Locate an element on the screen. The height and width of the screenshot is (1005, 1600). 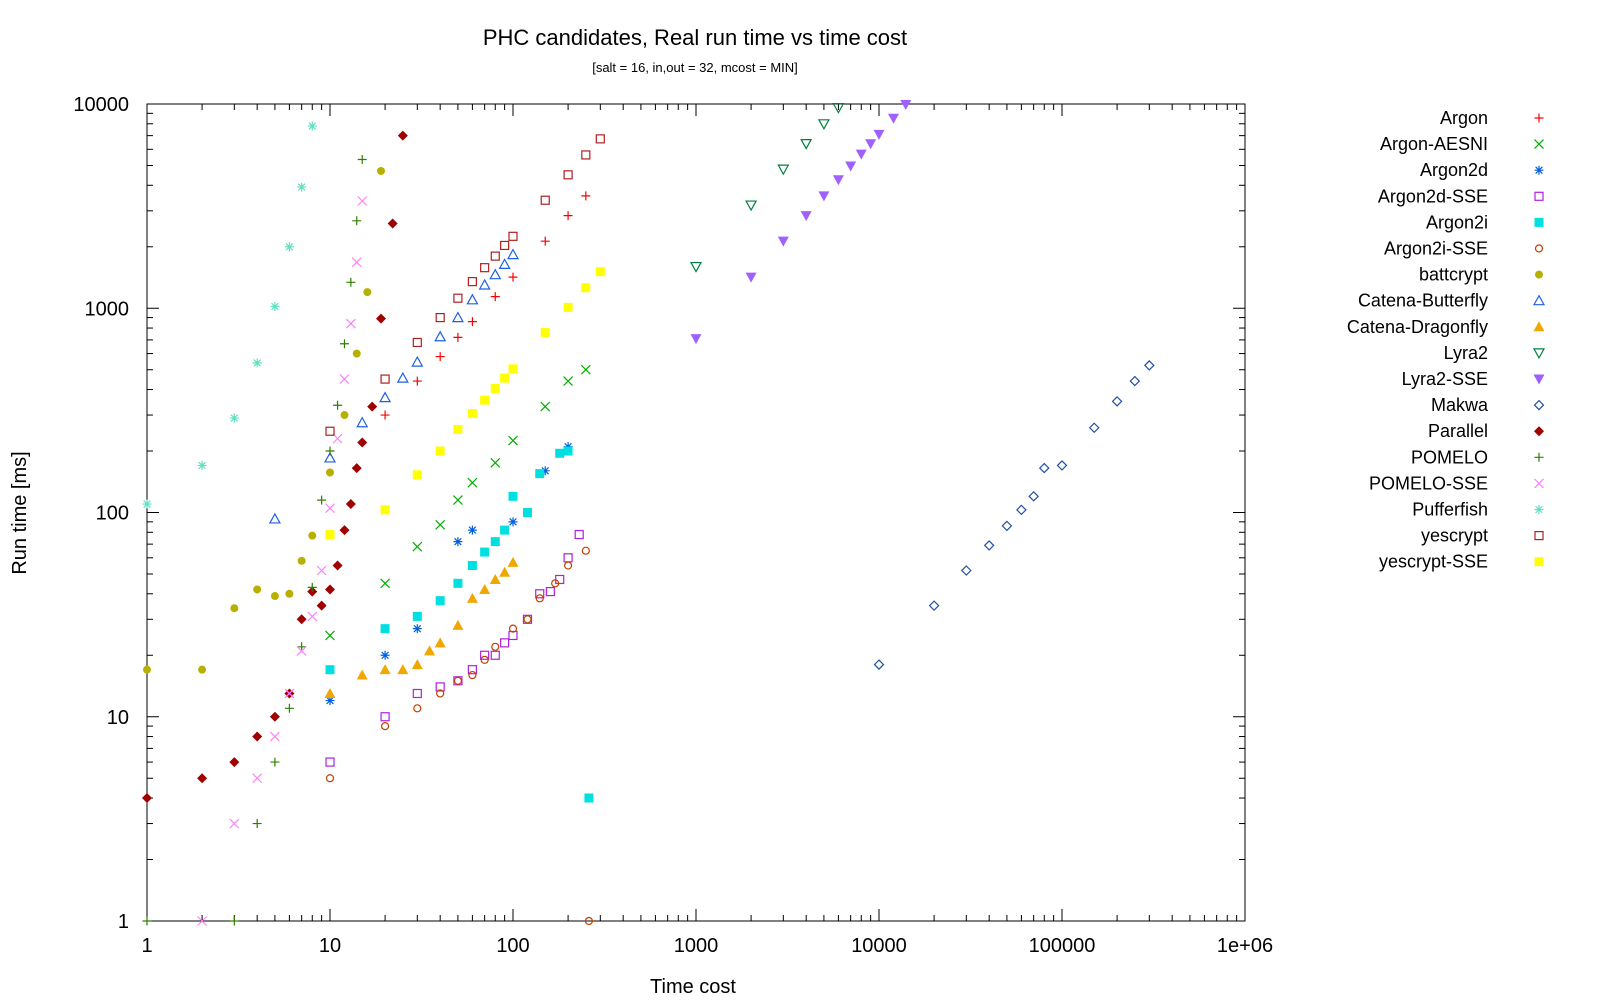
legend-label: Argon-AESNI is located at coordinates (1434, 144).